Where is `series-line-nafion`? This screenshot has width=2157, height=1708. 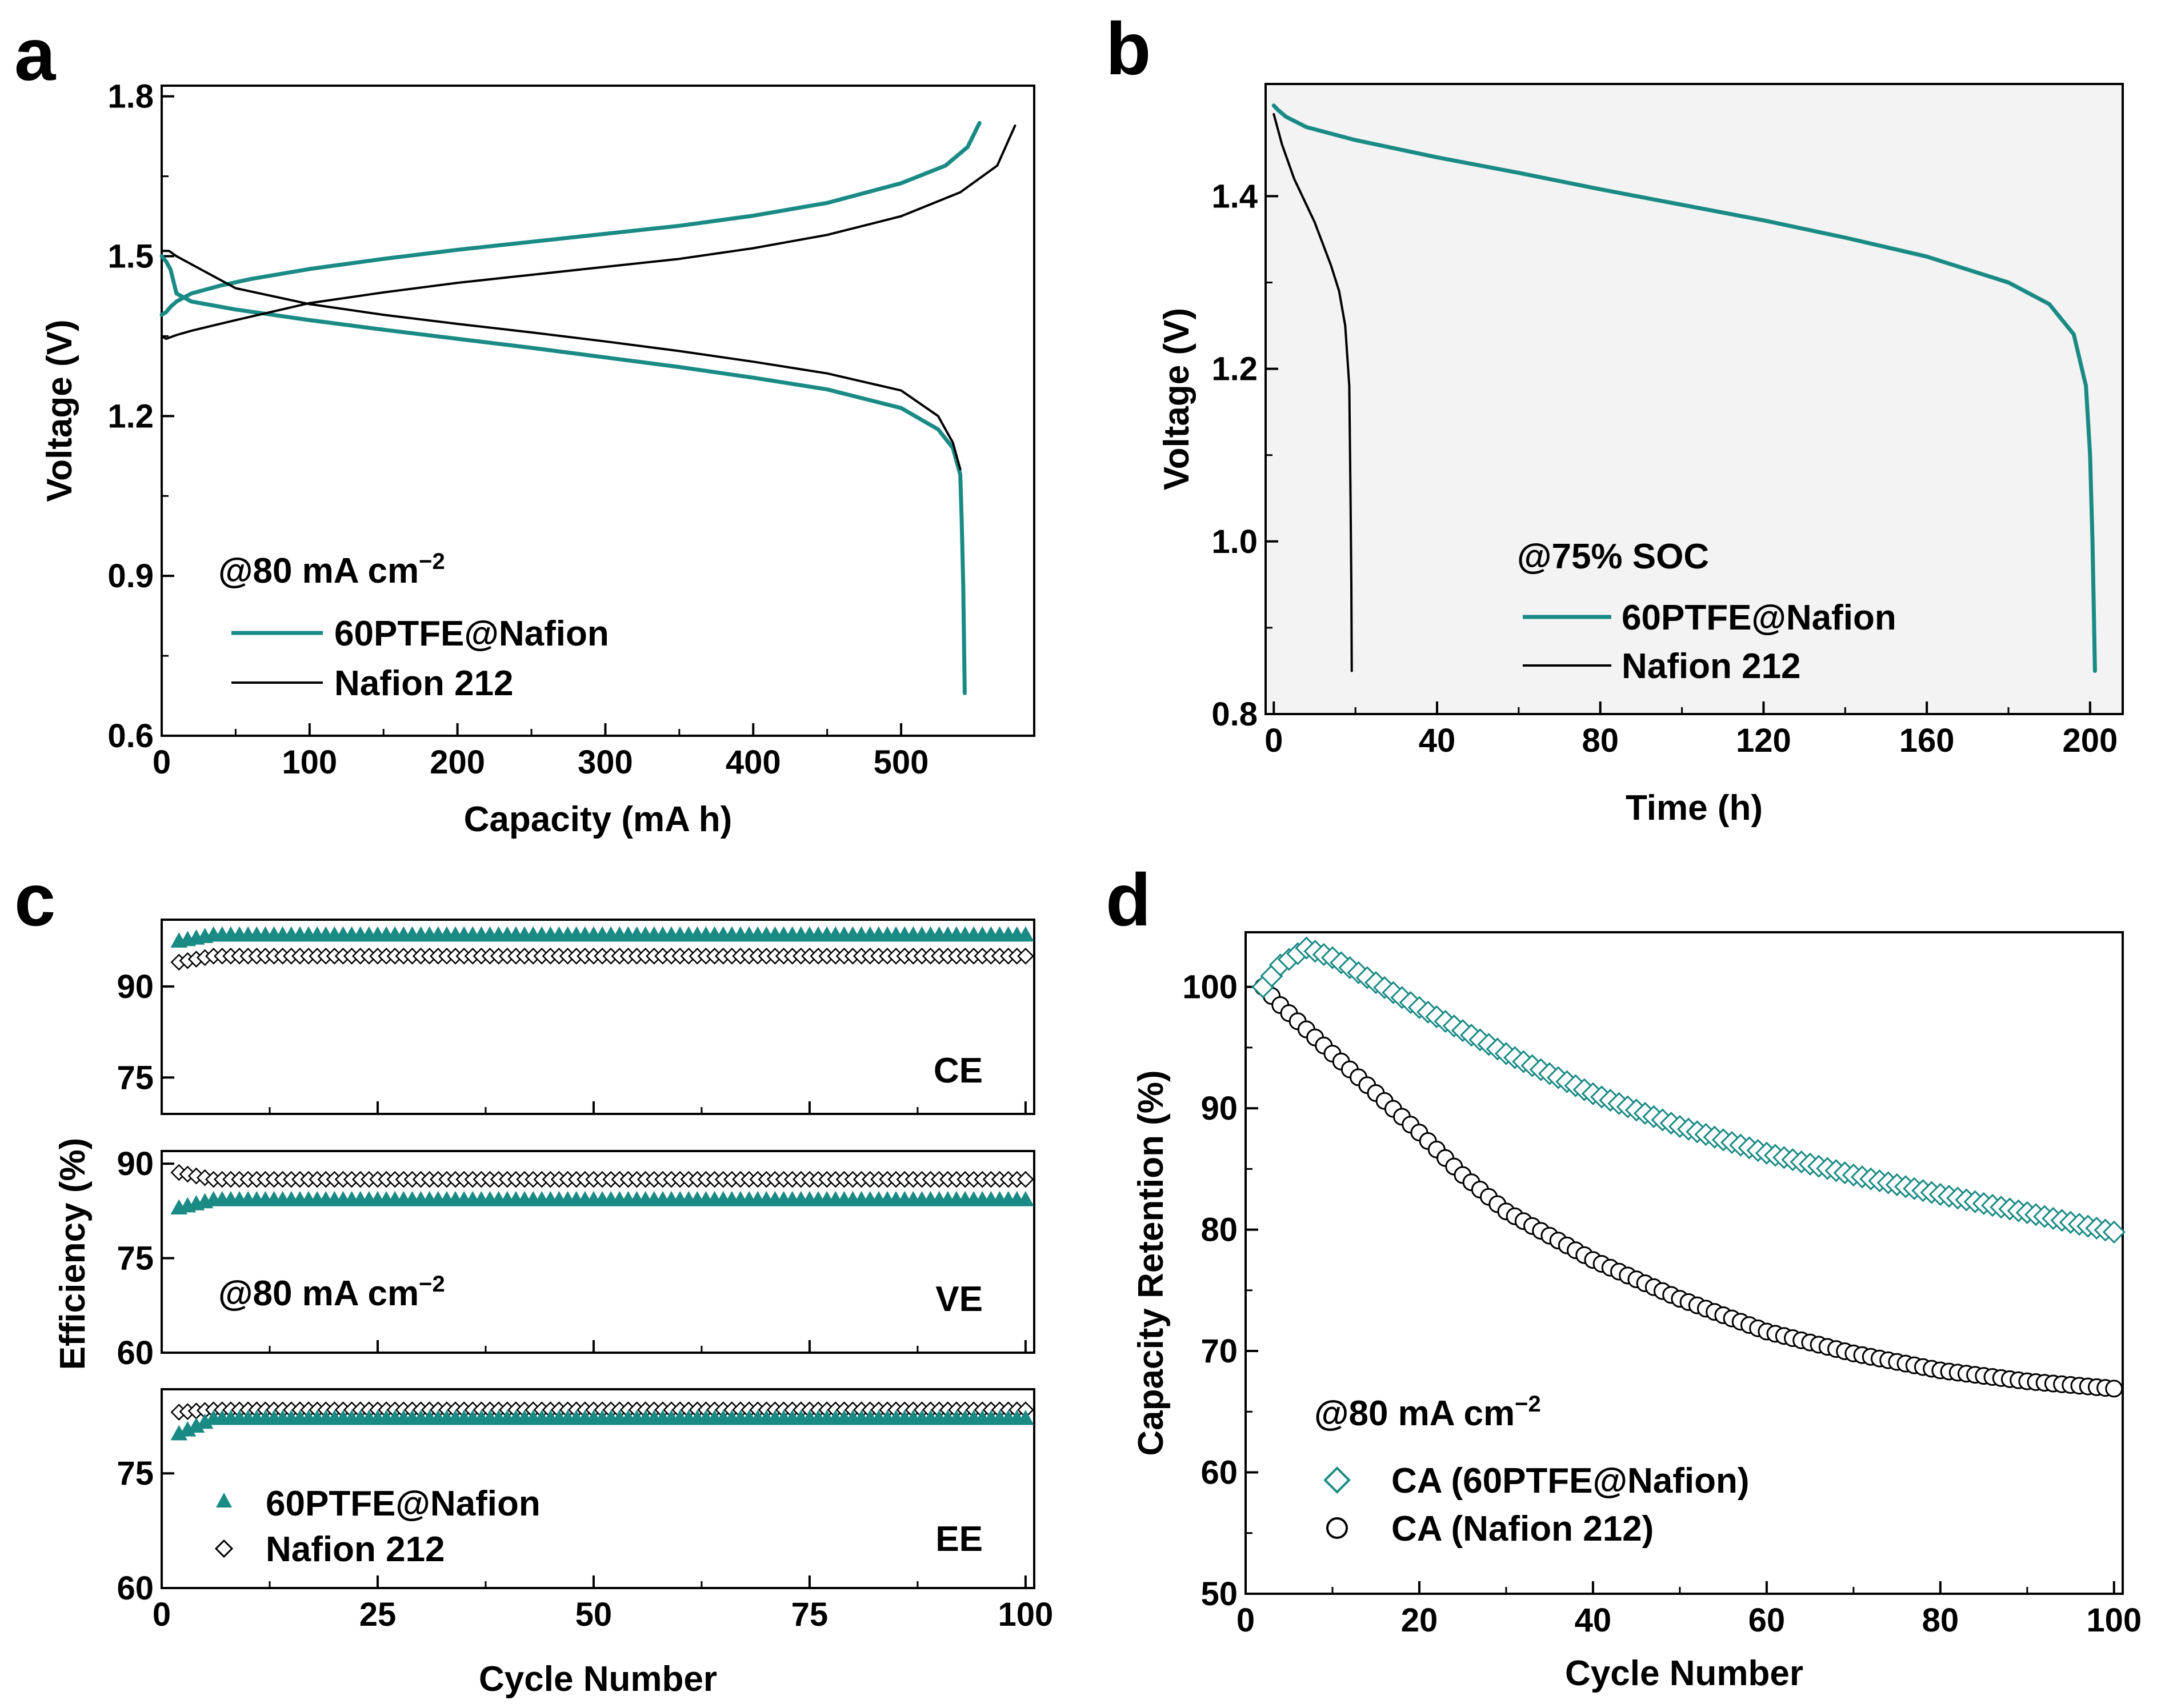 series-line-nafion is located at coordinates (1312, 392).